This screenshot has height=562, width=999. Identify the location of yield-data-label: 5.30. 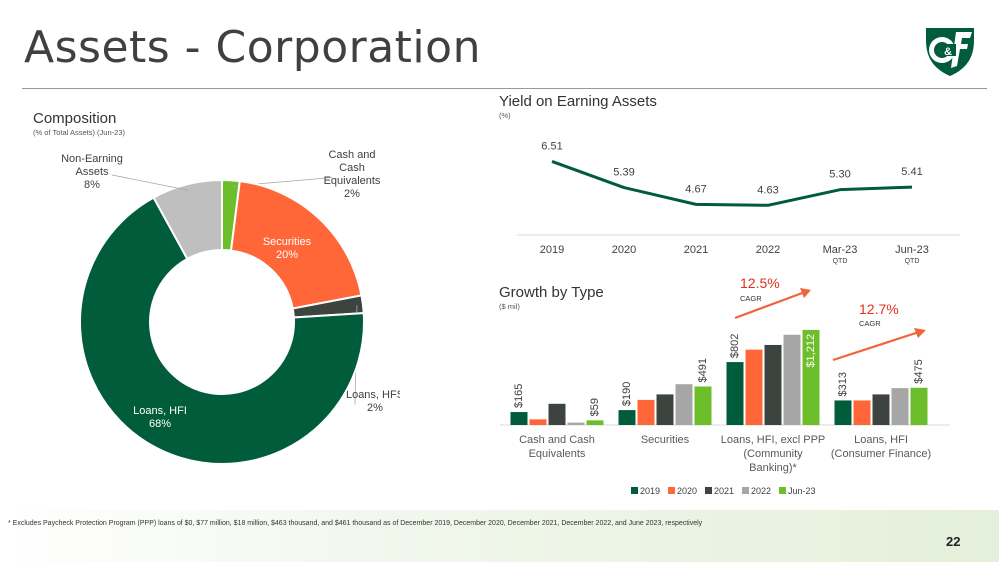
(839, 175).